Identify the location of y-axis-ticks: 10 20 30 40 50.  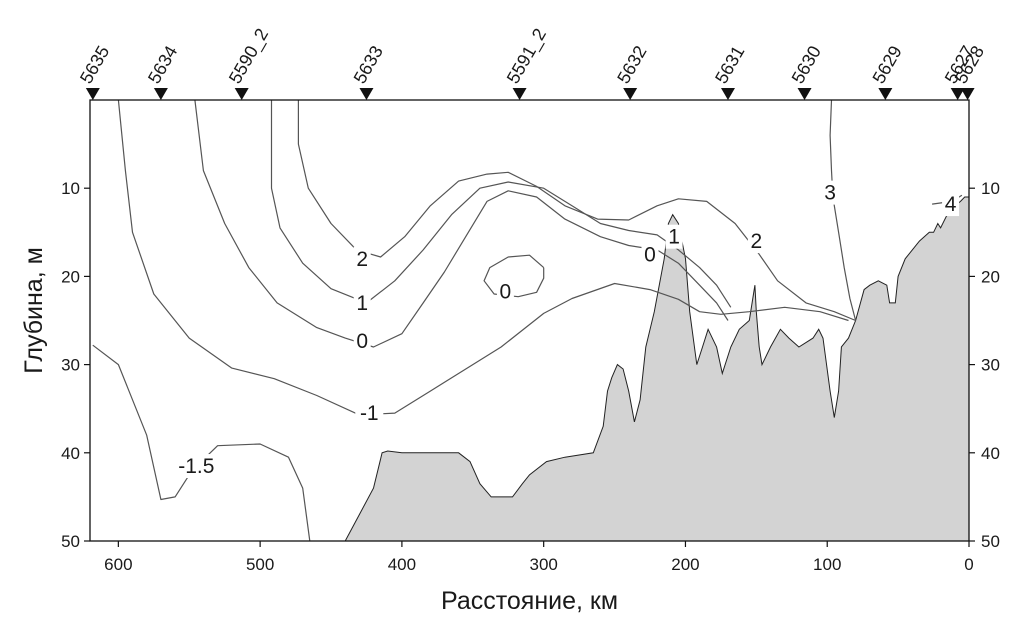
(75, 365).